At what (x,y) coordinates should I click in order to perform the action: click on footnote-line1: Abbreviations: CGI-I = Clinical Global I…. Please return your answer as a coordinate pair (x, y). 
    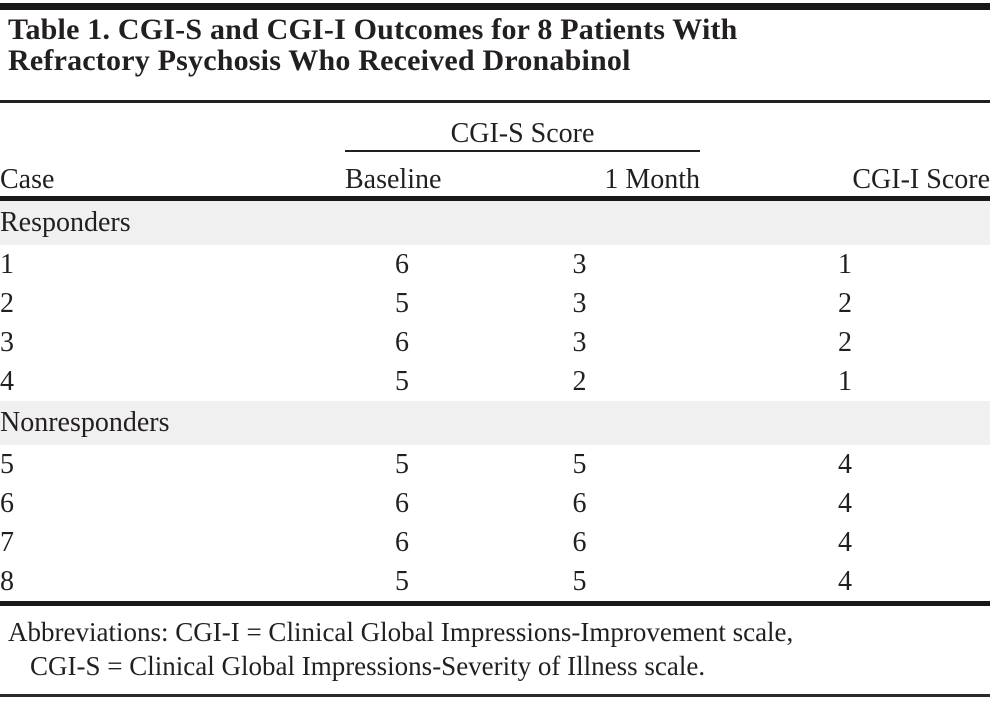
    Looking at the image, I should click on (401, 632).